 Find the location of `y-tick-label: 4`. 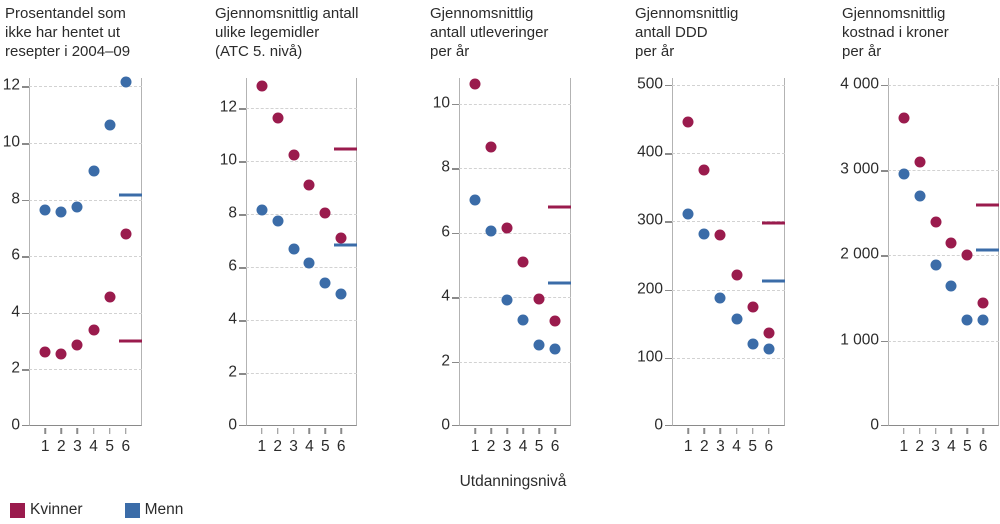

y-tick-label: 4 is located at coordinates (445, 296).